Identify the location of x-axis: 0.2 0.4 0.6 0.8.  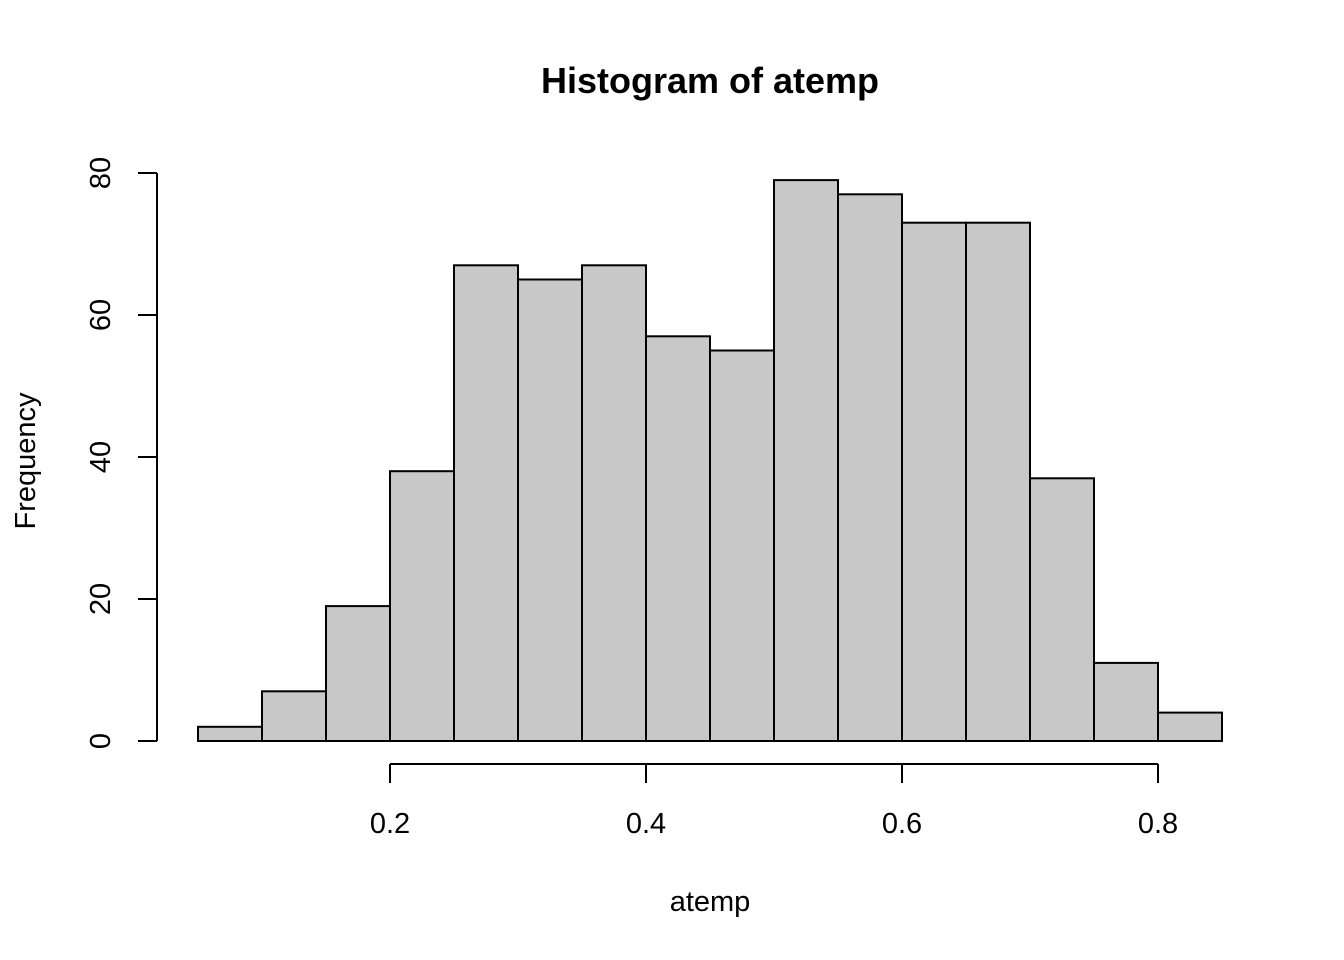
(774, 801).